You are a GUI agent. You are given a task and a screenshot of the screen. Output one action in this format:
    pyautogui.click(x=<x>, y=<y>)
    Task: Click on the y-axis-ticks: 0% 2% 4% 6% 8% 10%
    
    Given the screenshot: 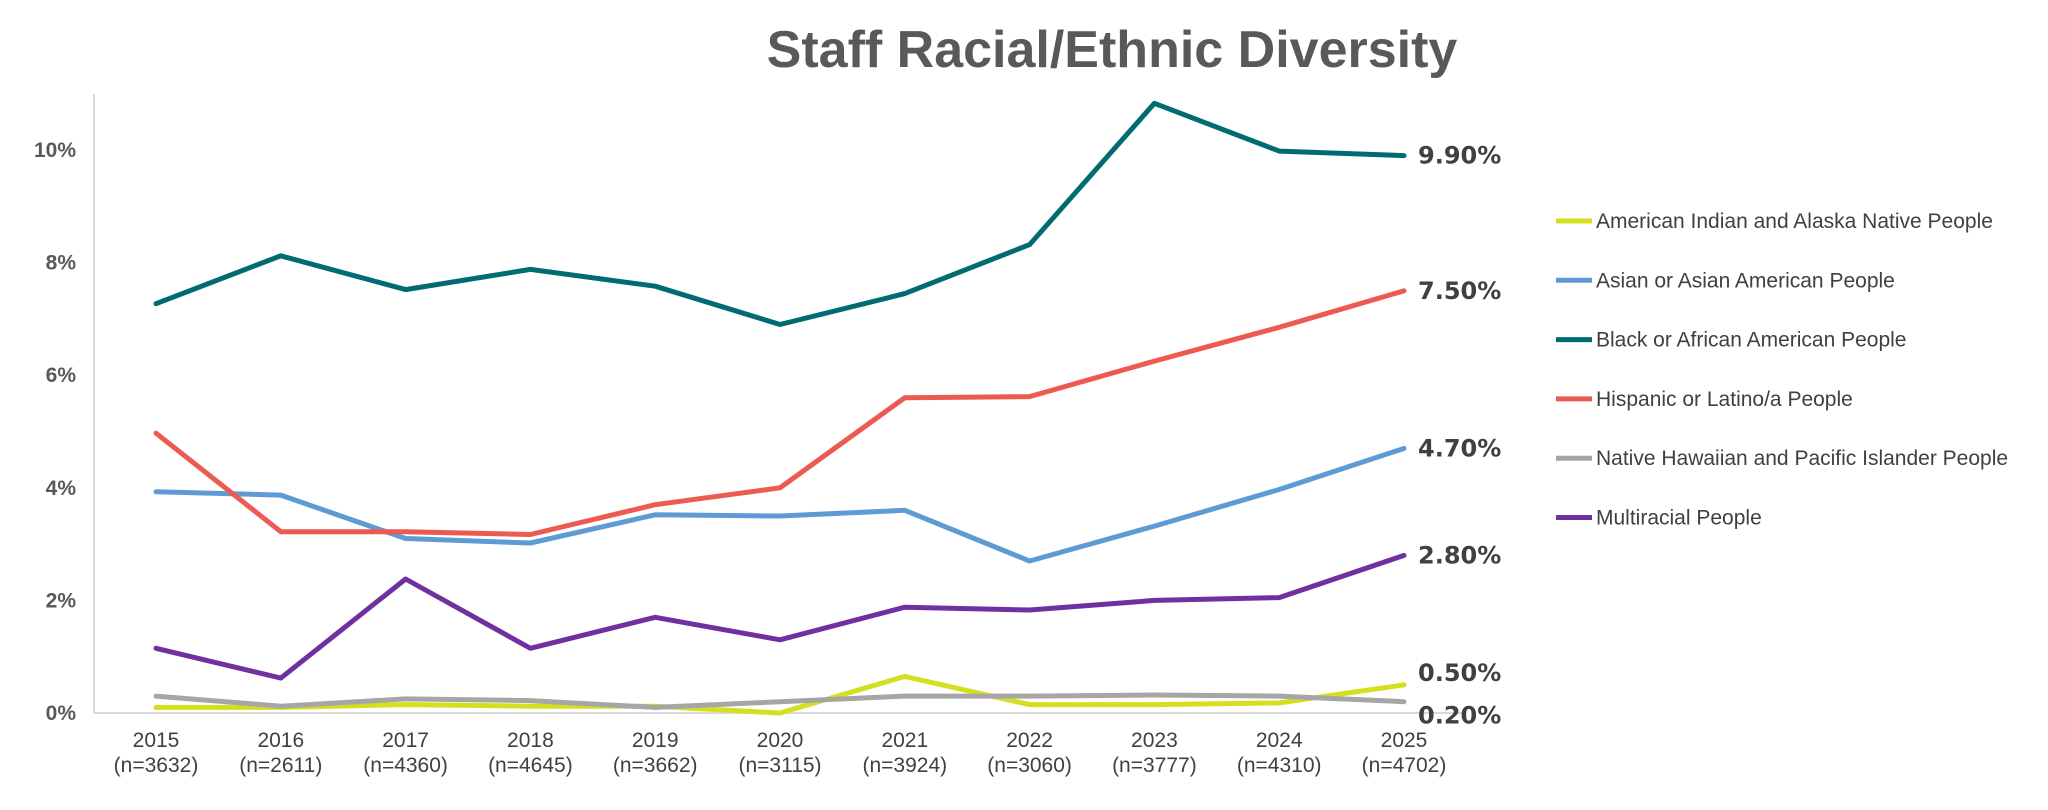 What is the action you would take?
    pyautogui.click(x=55, y=432)
    